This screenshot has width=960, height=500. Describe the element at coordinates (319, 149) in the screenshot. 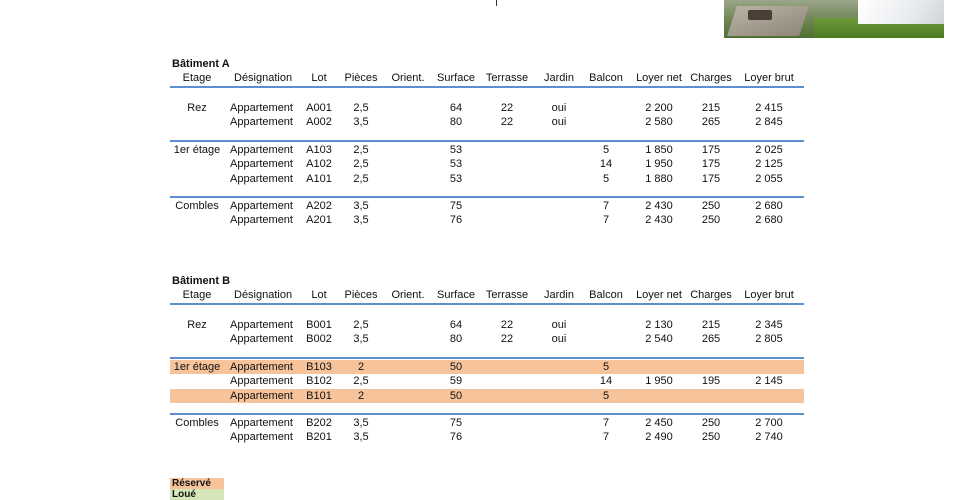

I see `cell-lot: A103` at that location.